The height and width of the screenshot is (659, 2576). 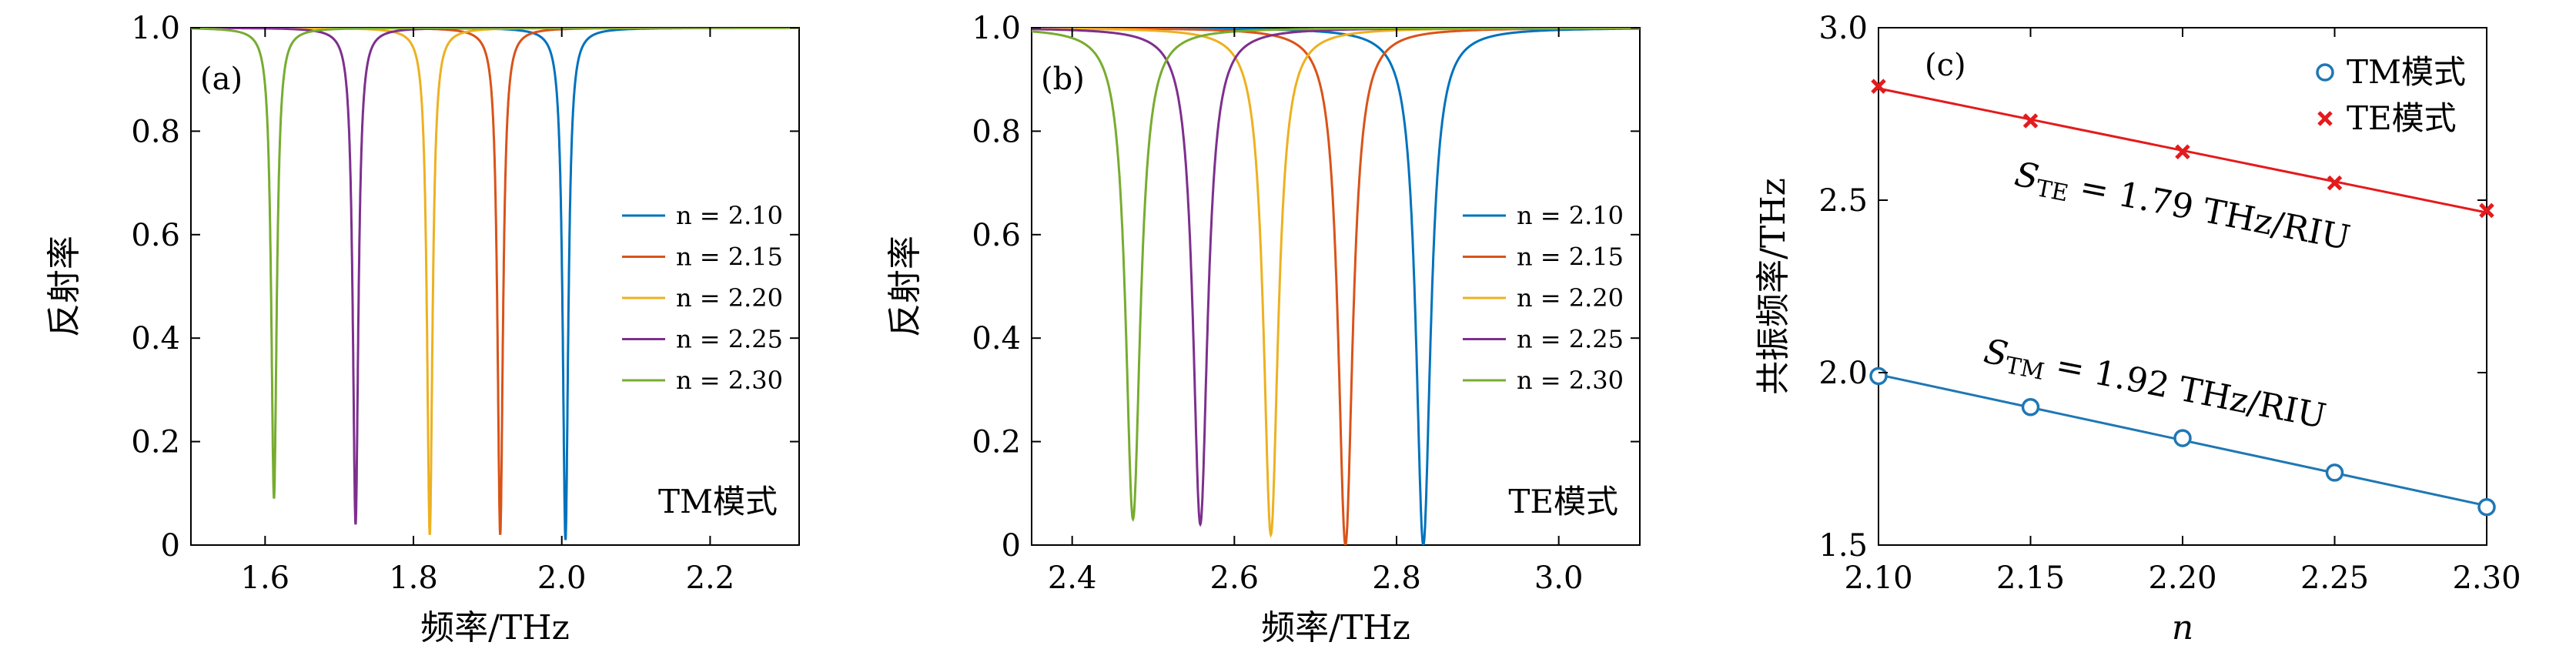 I want to click on x-tick-label: 2.0, so click(x=562, y=578).